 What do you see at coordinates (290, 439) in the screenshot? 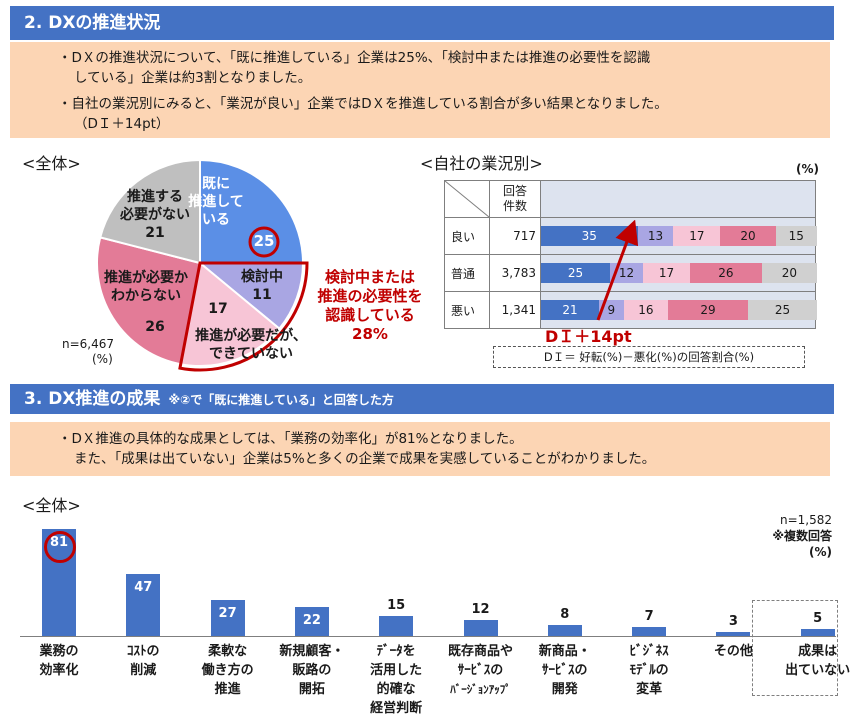
I see `section3-note-line1: ・DＸ推進の具体的な成果としては、「業務の効率化」が81%となりました。` at bounding box center [290, 439].